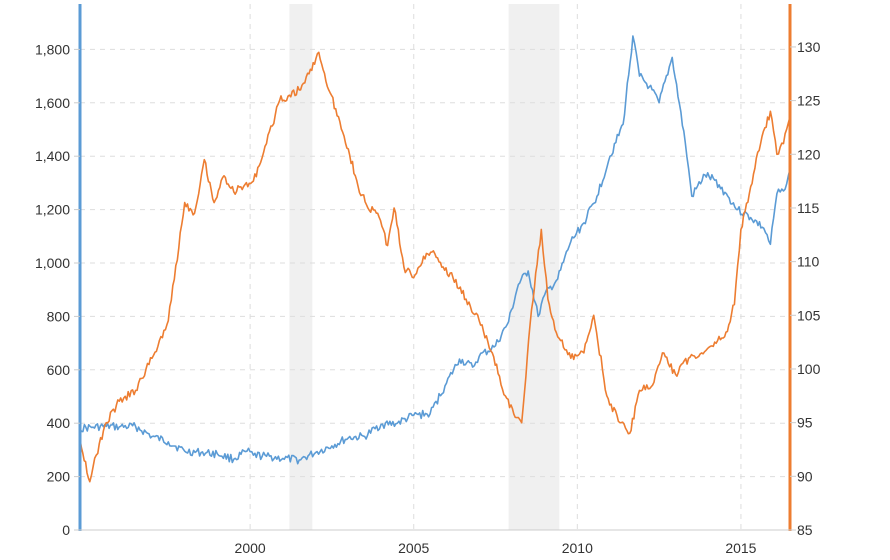 This screenshot has width=890, height=560. What do you see at coordinates (805, 530) in the screenshot?
I see `right-tick-label: 85` at bounding box center [805, 530].